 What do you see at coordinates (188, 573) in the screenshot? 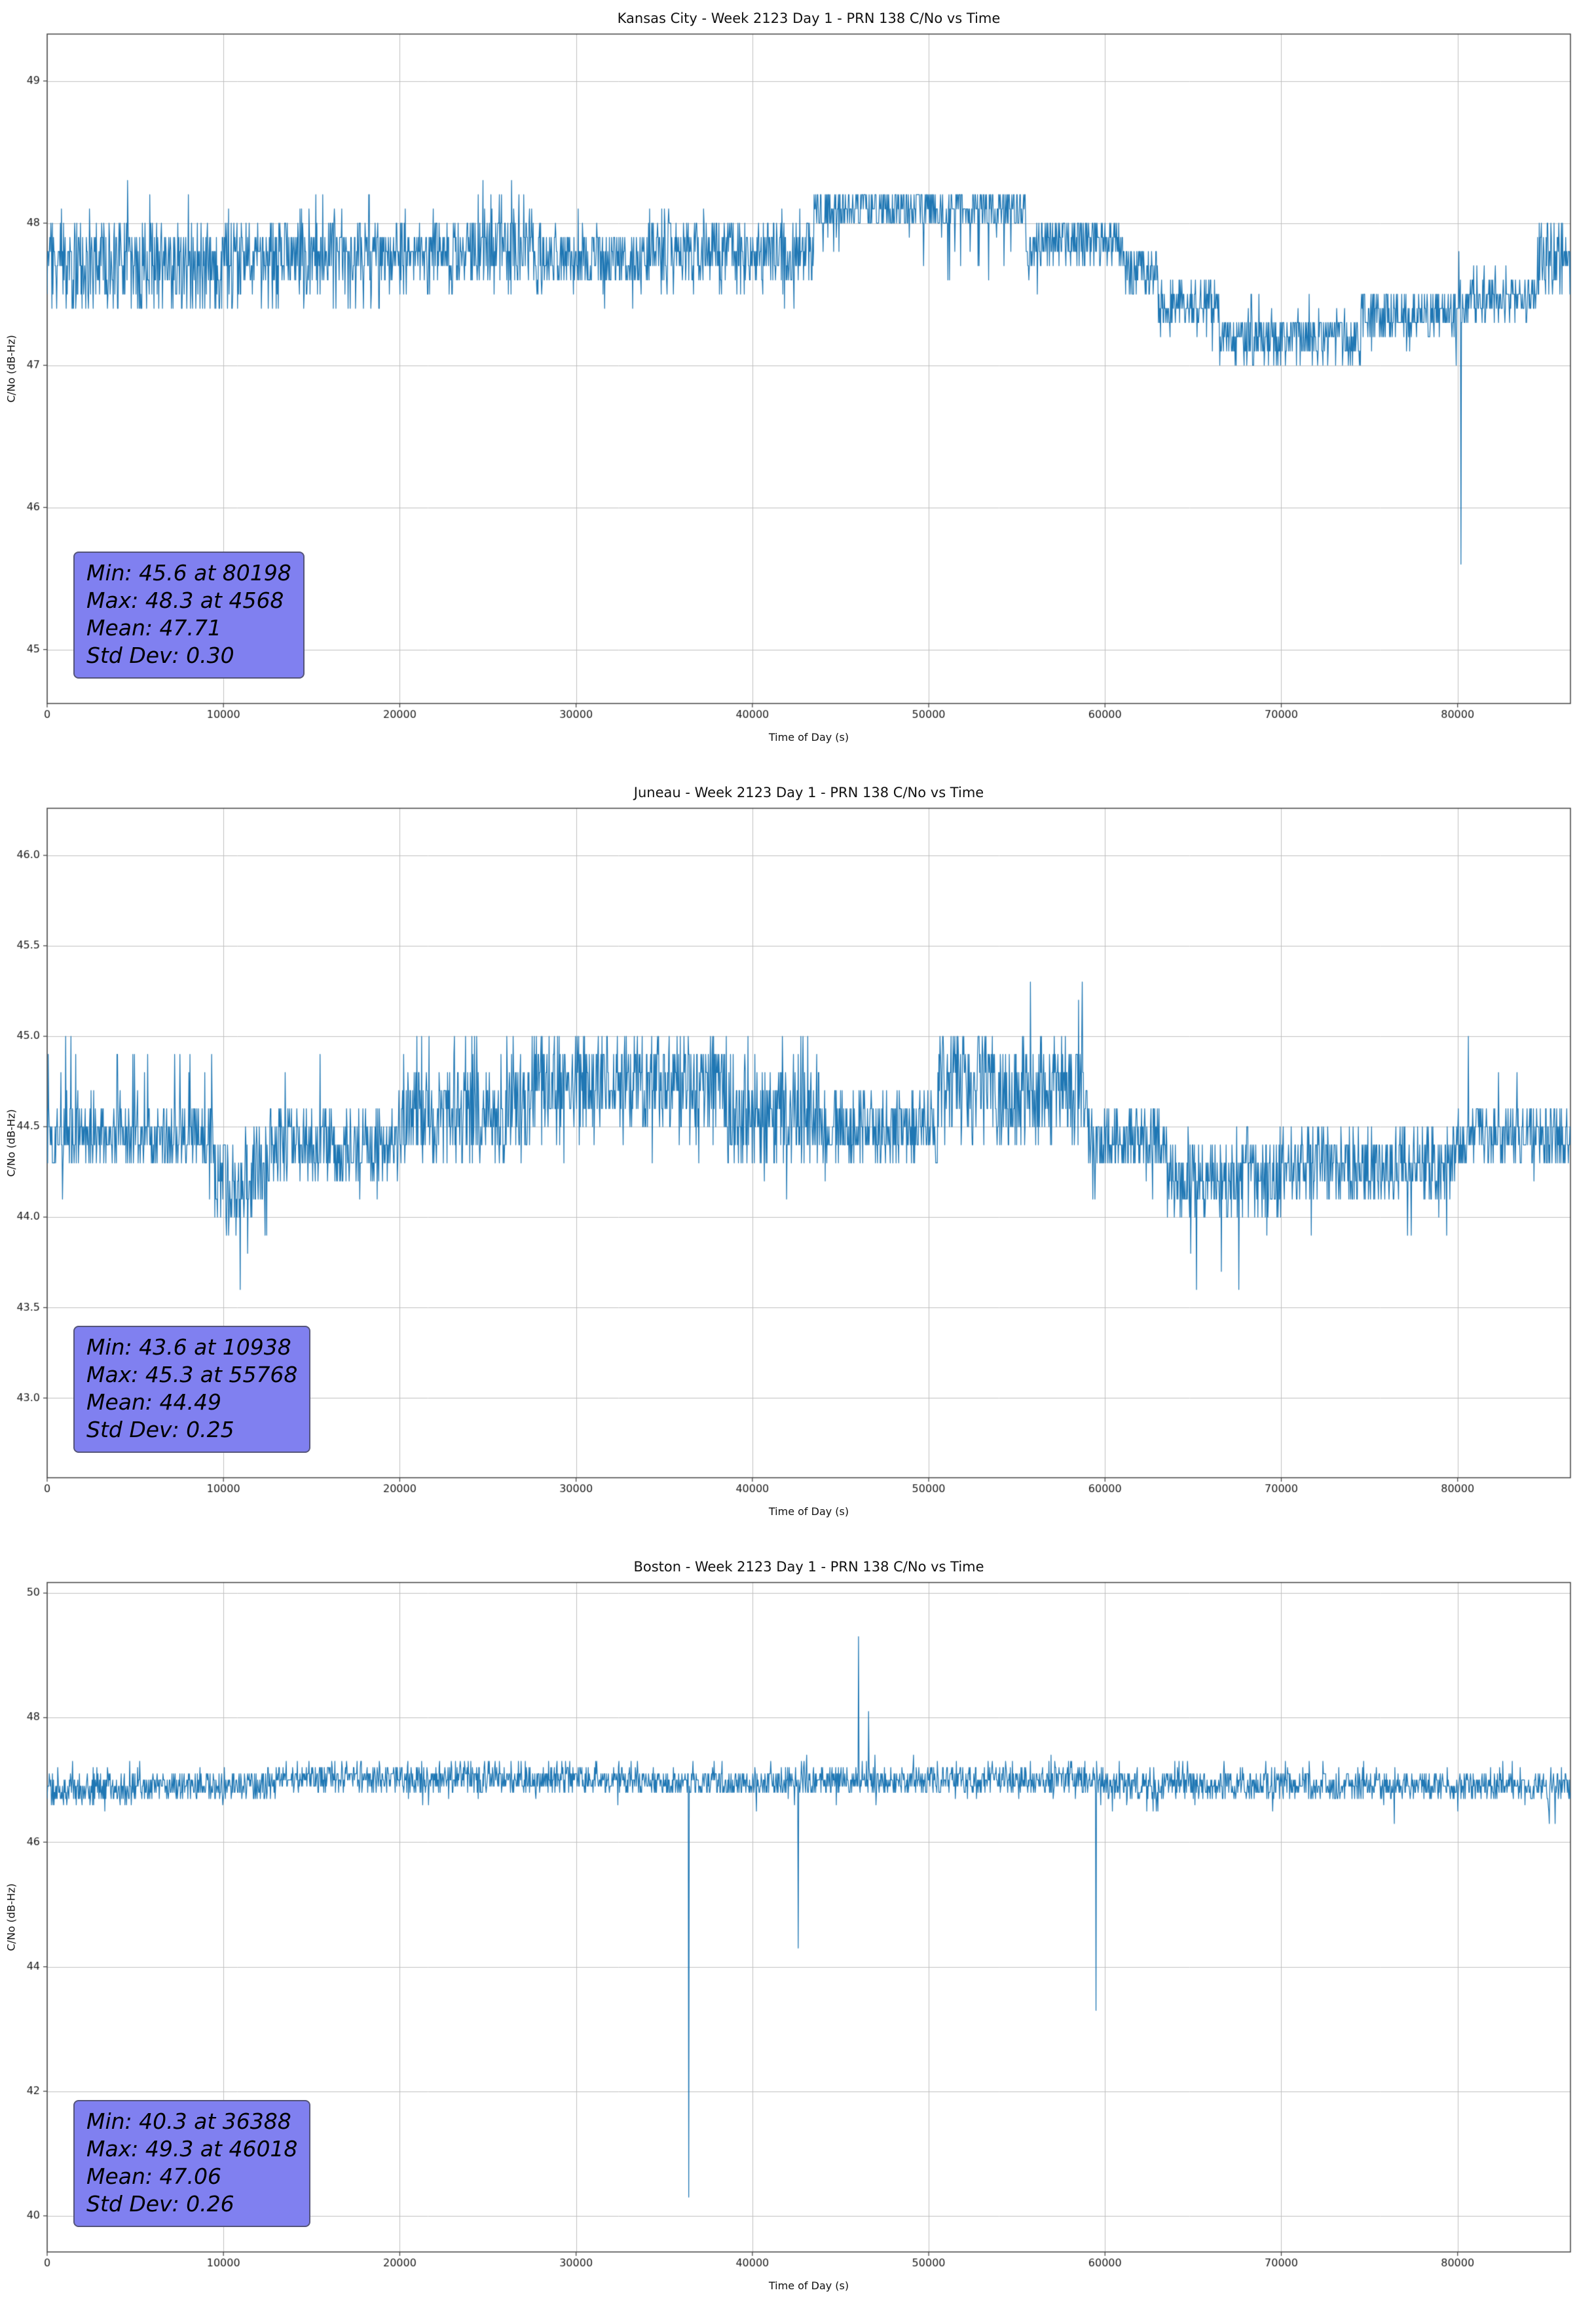
I see `stats-line-min: Min: 45.6 at 80198` at bounding box center [188, 573].